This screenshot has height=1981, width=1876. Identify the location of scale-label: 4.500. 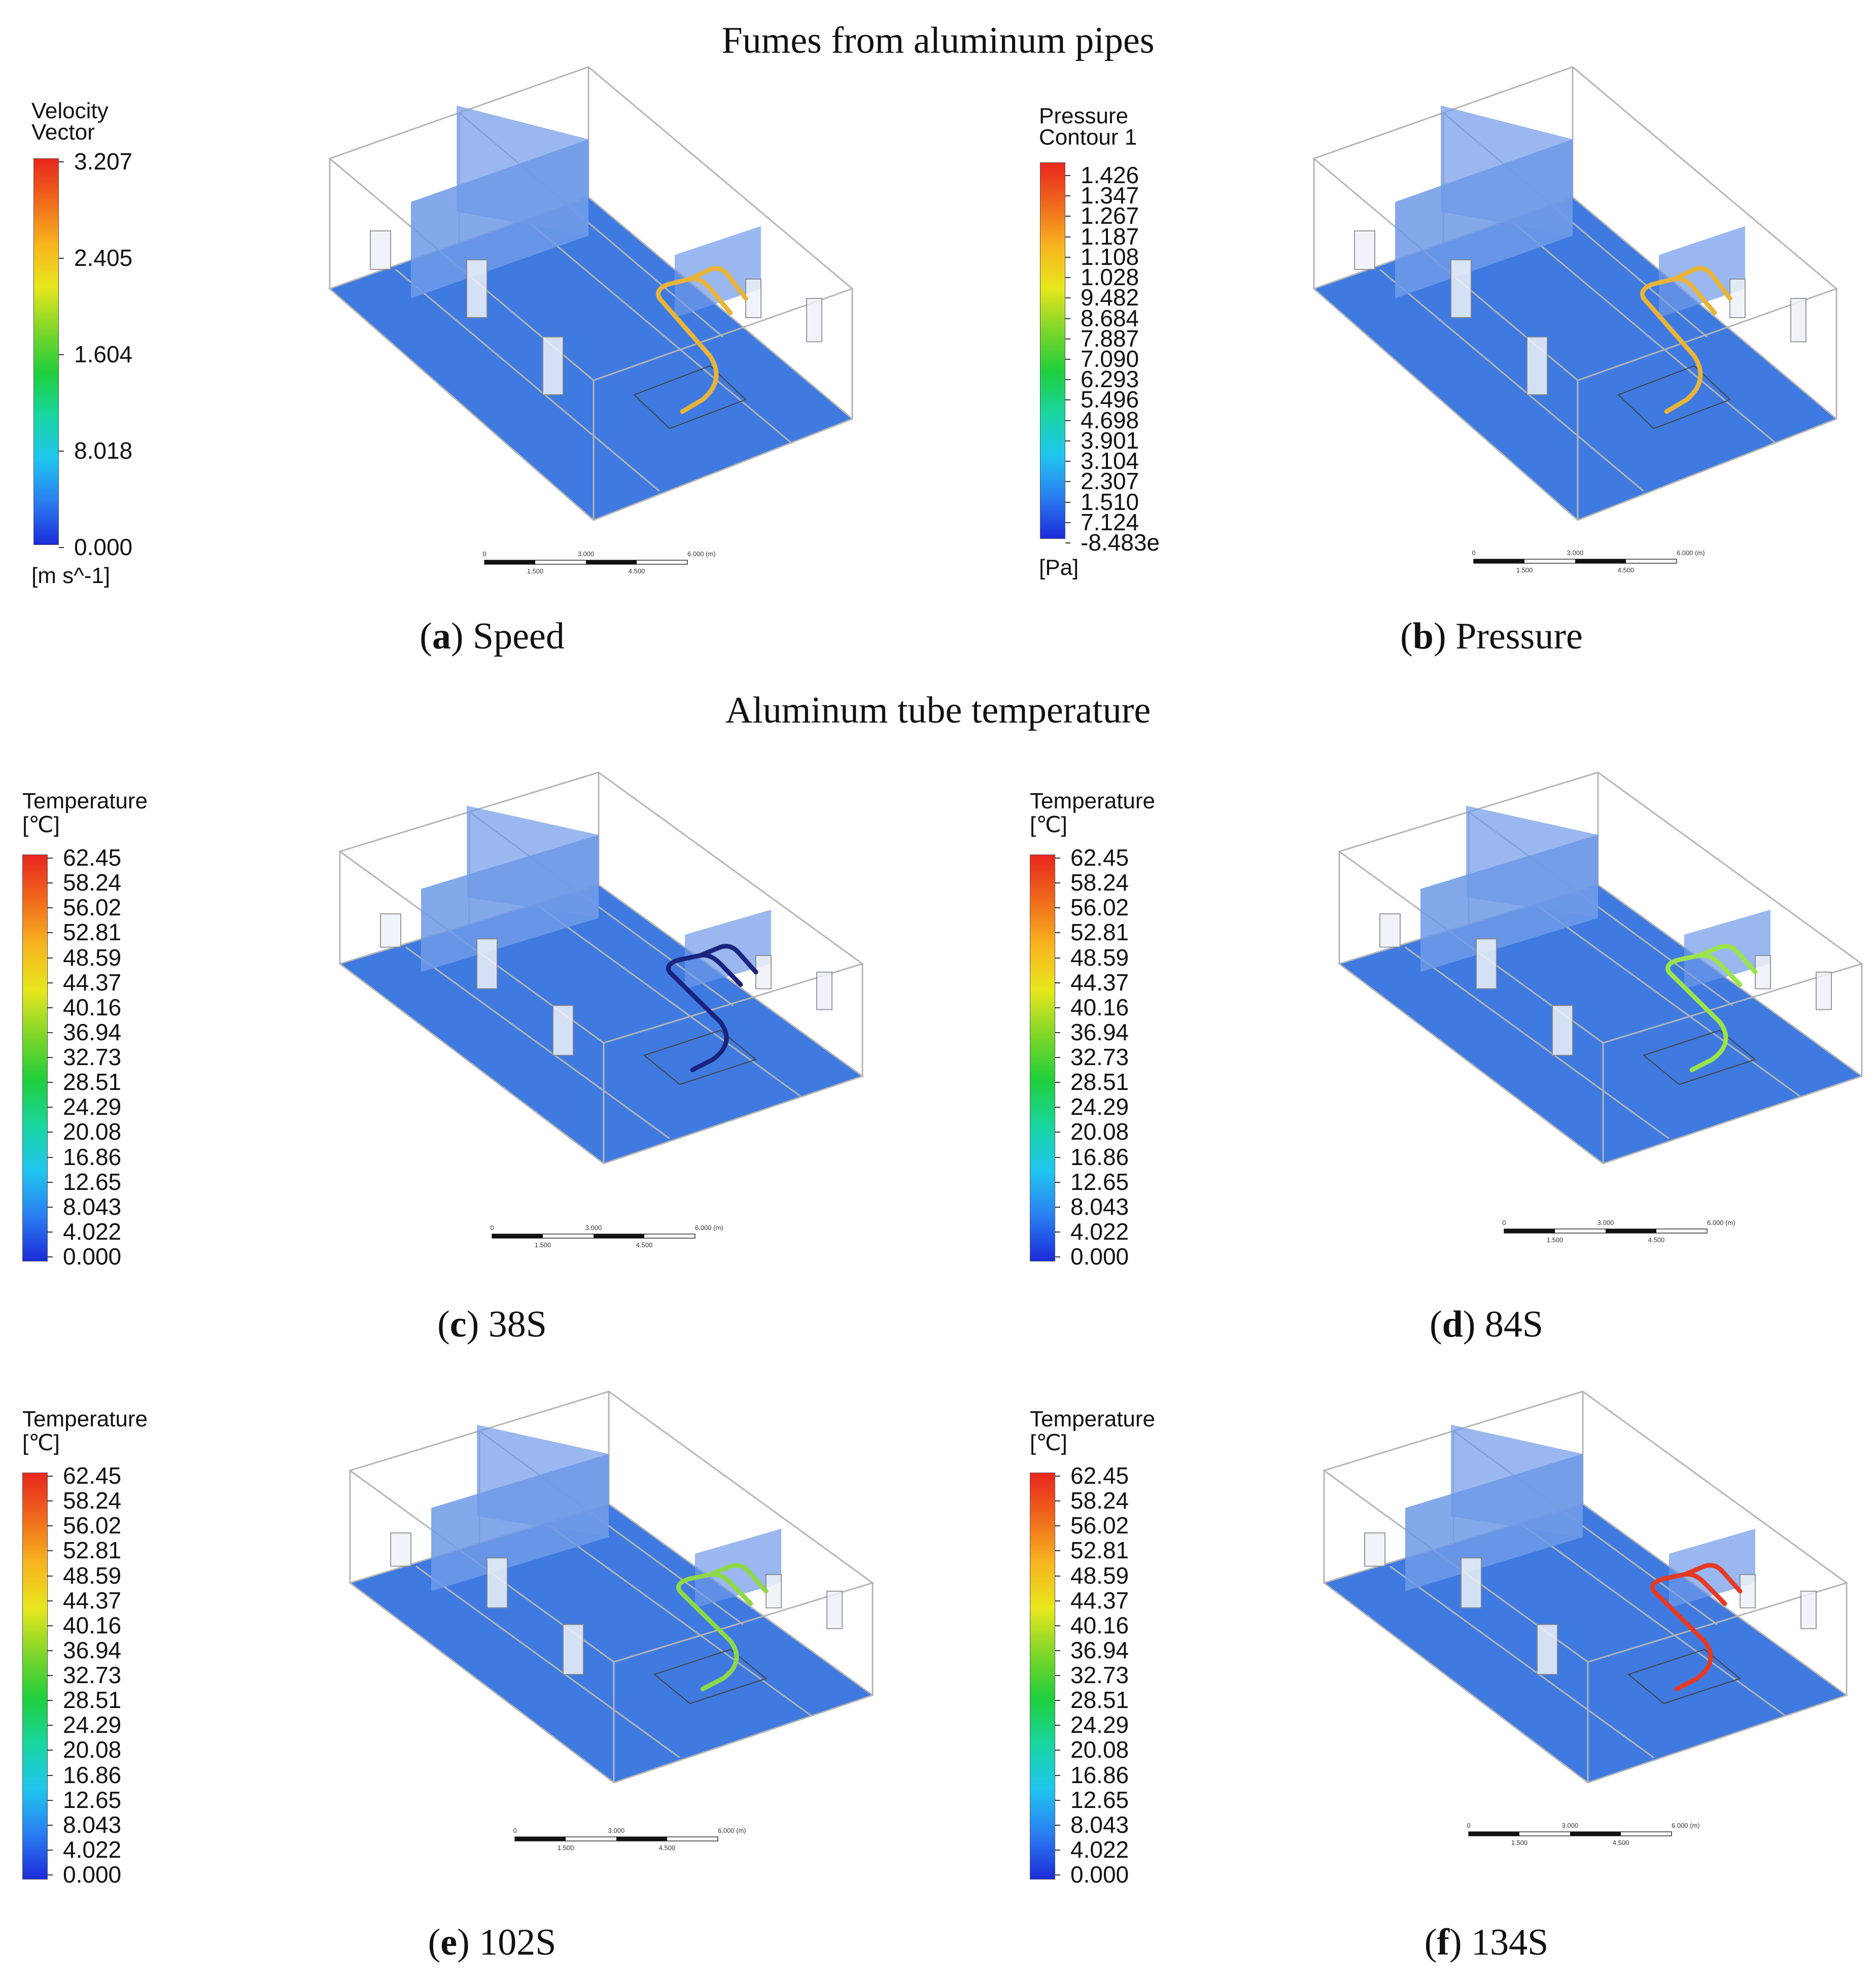
(1621, 1843).